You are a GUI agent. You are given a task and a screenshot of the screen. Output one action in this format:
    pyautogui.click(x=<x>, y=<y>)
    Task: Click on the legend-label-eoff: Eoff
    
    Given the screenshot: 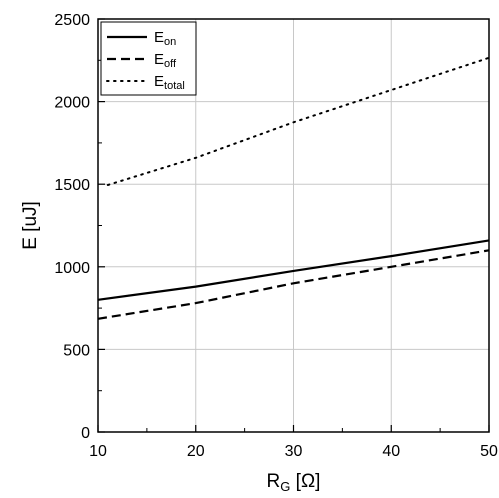 What is the action you would take?
    pyautogui.click(x=165, y=60)
    